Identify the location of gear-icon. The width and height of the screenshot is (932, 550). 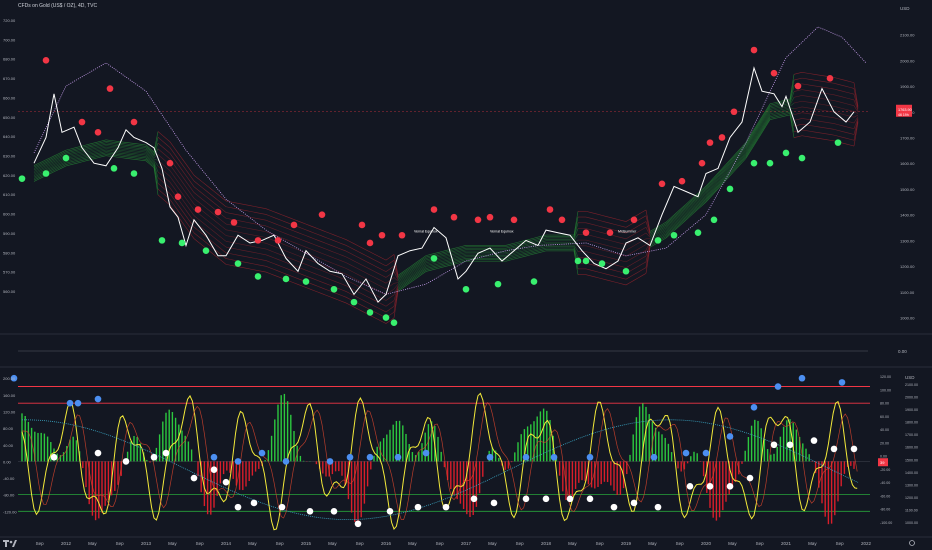
(912, 543).